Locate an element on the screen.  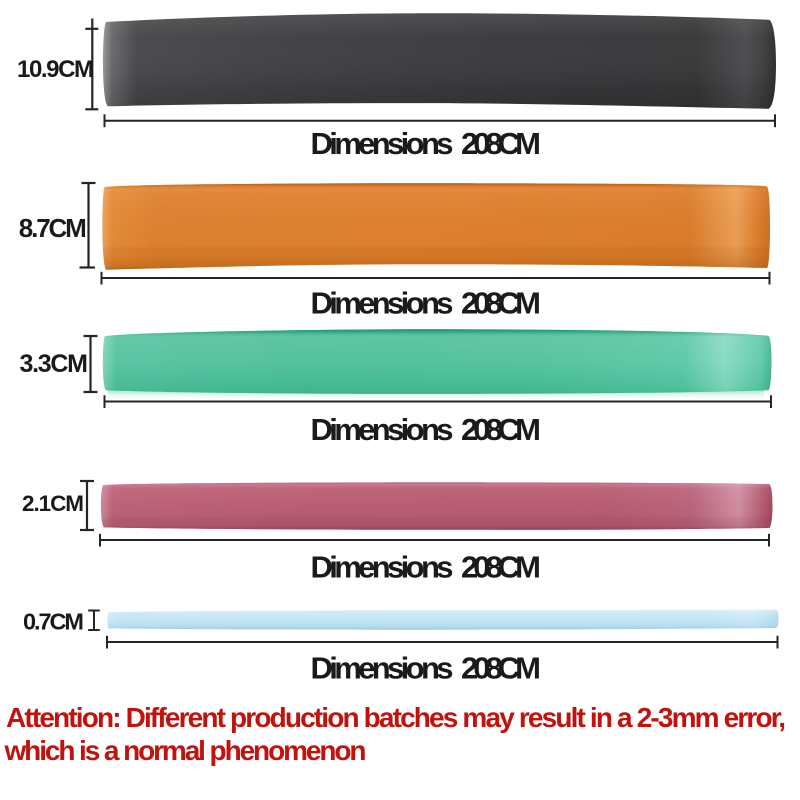
svg-text: 10.9CM is located at coordinates (55, 69).